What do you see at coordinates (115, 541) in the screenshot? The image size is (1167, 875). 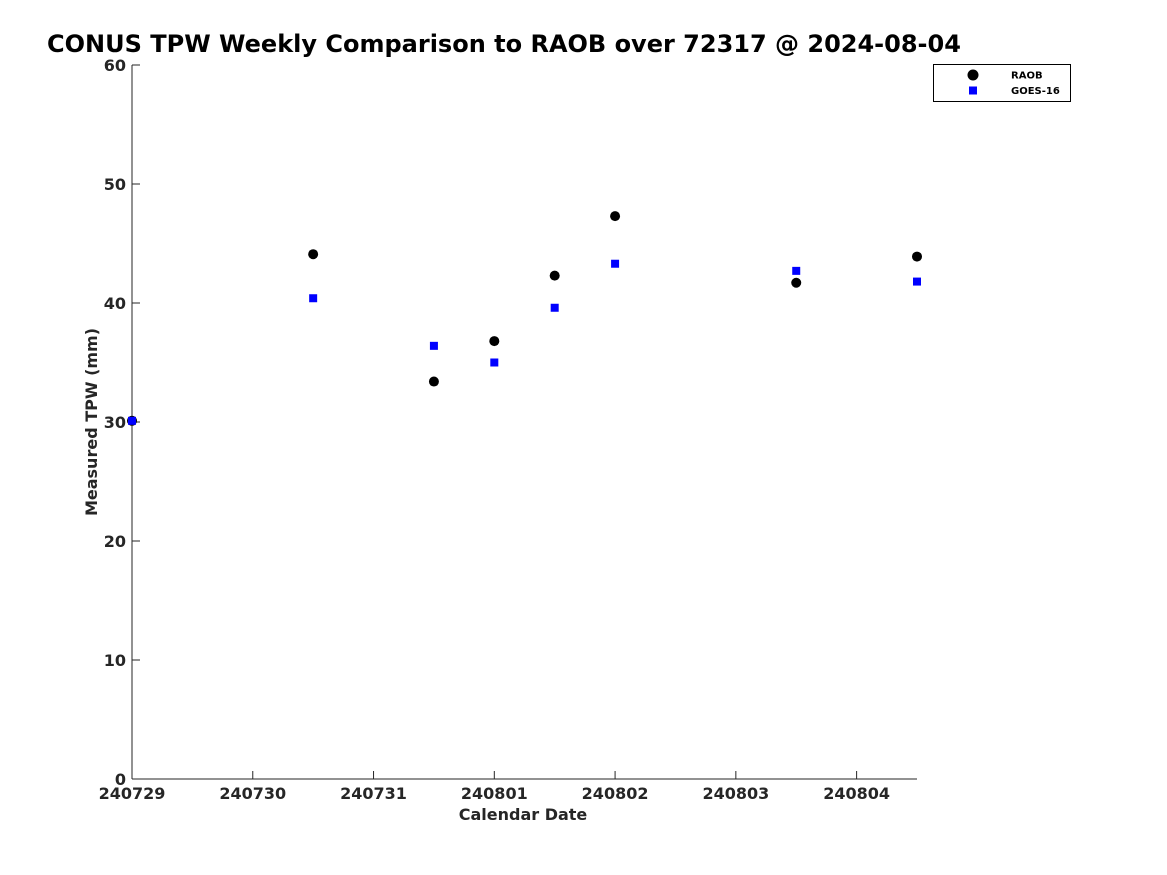 I see `y-tick-label: 20` at bounding box center [115, 541].